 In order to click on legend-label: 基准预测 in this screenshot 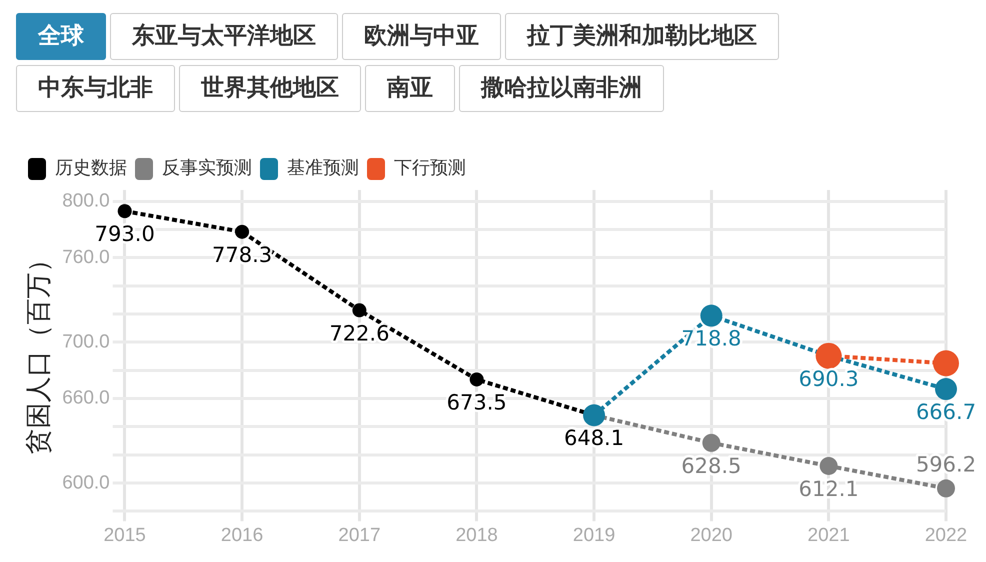, I will do `click(323, 168)`.